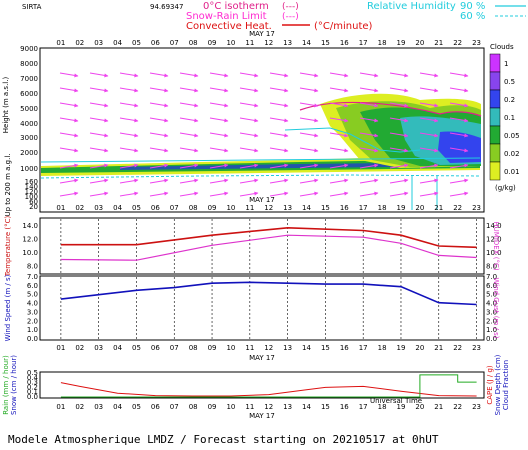 The width and height of the screenshot is (528, 450). Describe the element at coordinates (457, 208) in the screenshot. I see `hour-tick: 22` at that location.